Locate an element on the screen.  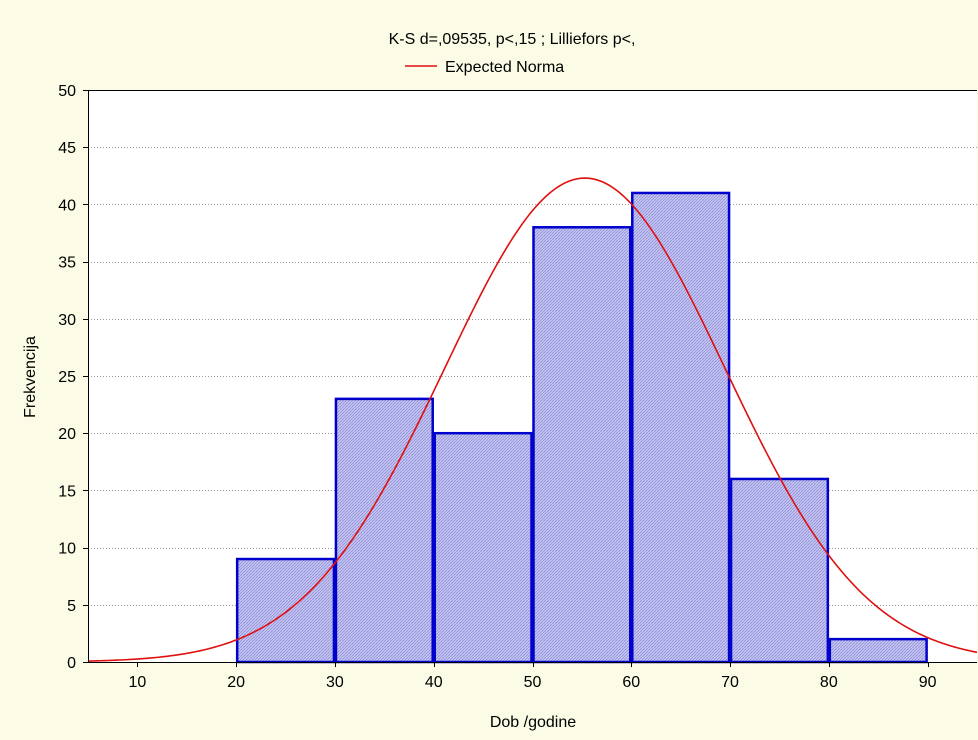
y-tick-label: 5 is located at coordinates (71, 606).